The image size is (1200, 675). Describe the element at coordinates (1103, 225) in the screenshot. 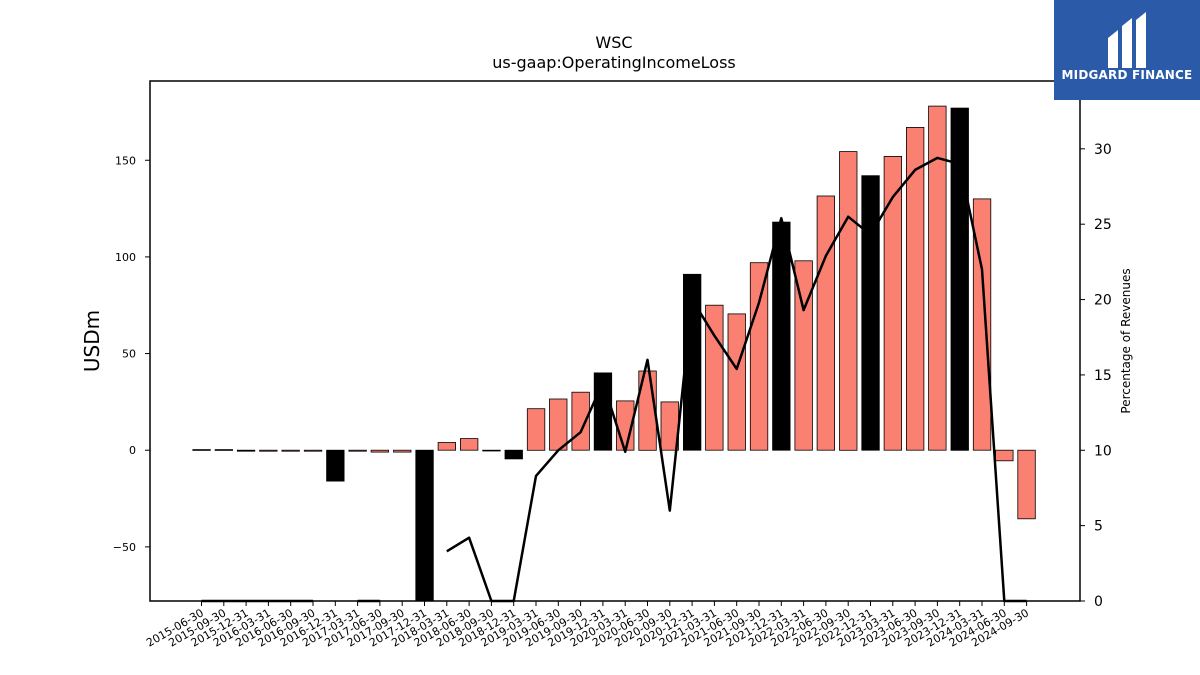

I see `y2-tick-label-25: 25` at that location.